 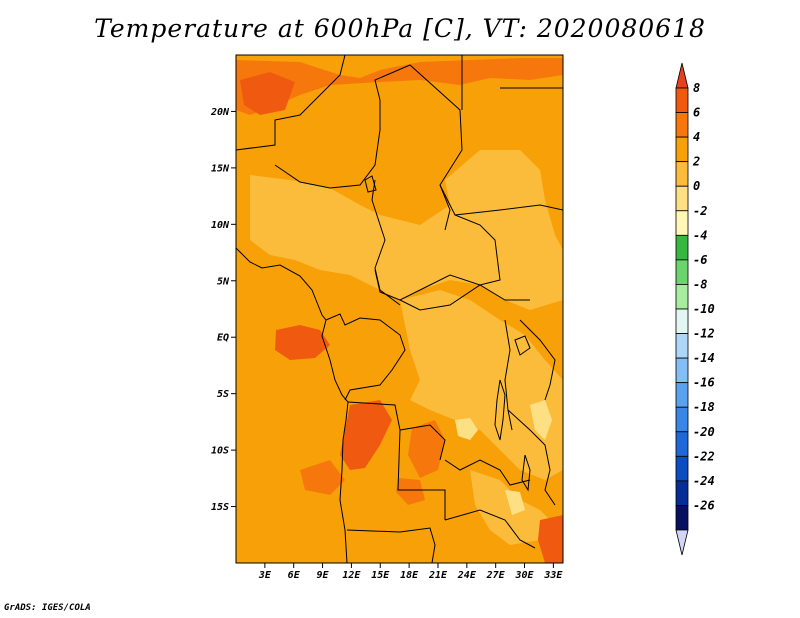 What do you see at coordinates (704, 432) in the screenshot?
I see `colorbar-level-label: -20` at bounding box center [704, 432].